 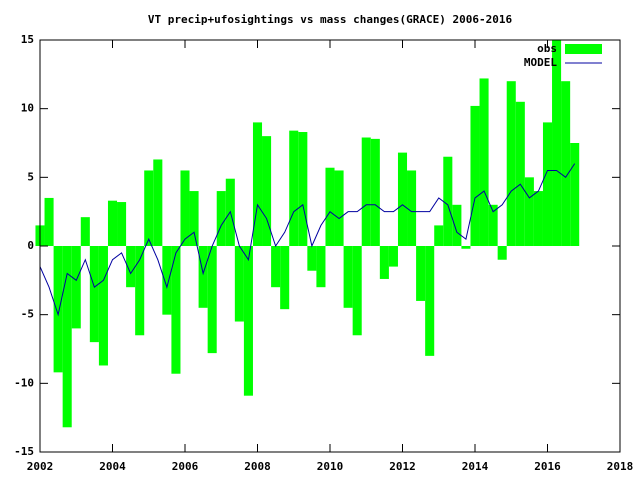 What do you see at coordinates (40, 466) in the screenshot?
I see `x-tick-label: 2002` at bounding box center [40, 466].